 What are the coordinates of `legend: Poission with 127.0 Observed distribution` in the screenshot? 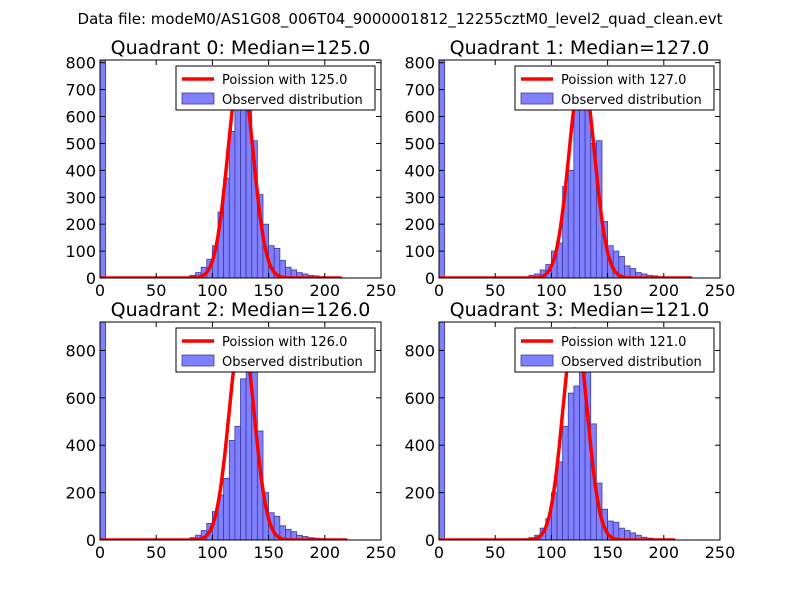 It's located at (614, 88).